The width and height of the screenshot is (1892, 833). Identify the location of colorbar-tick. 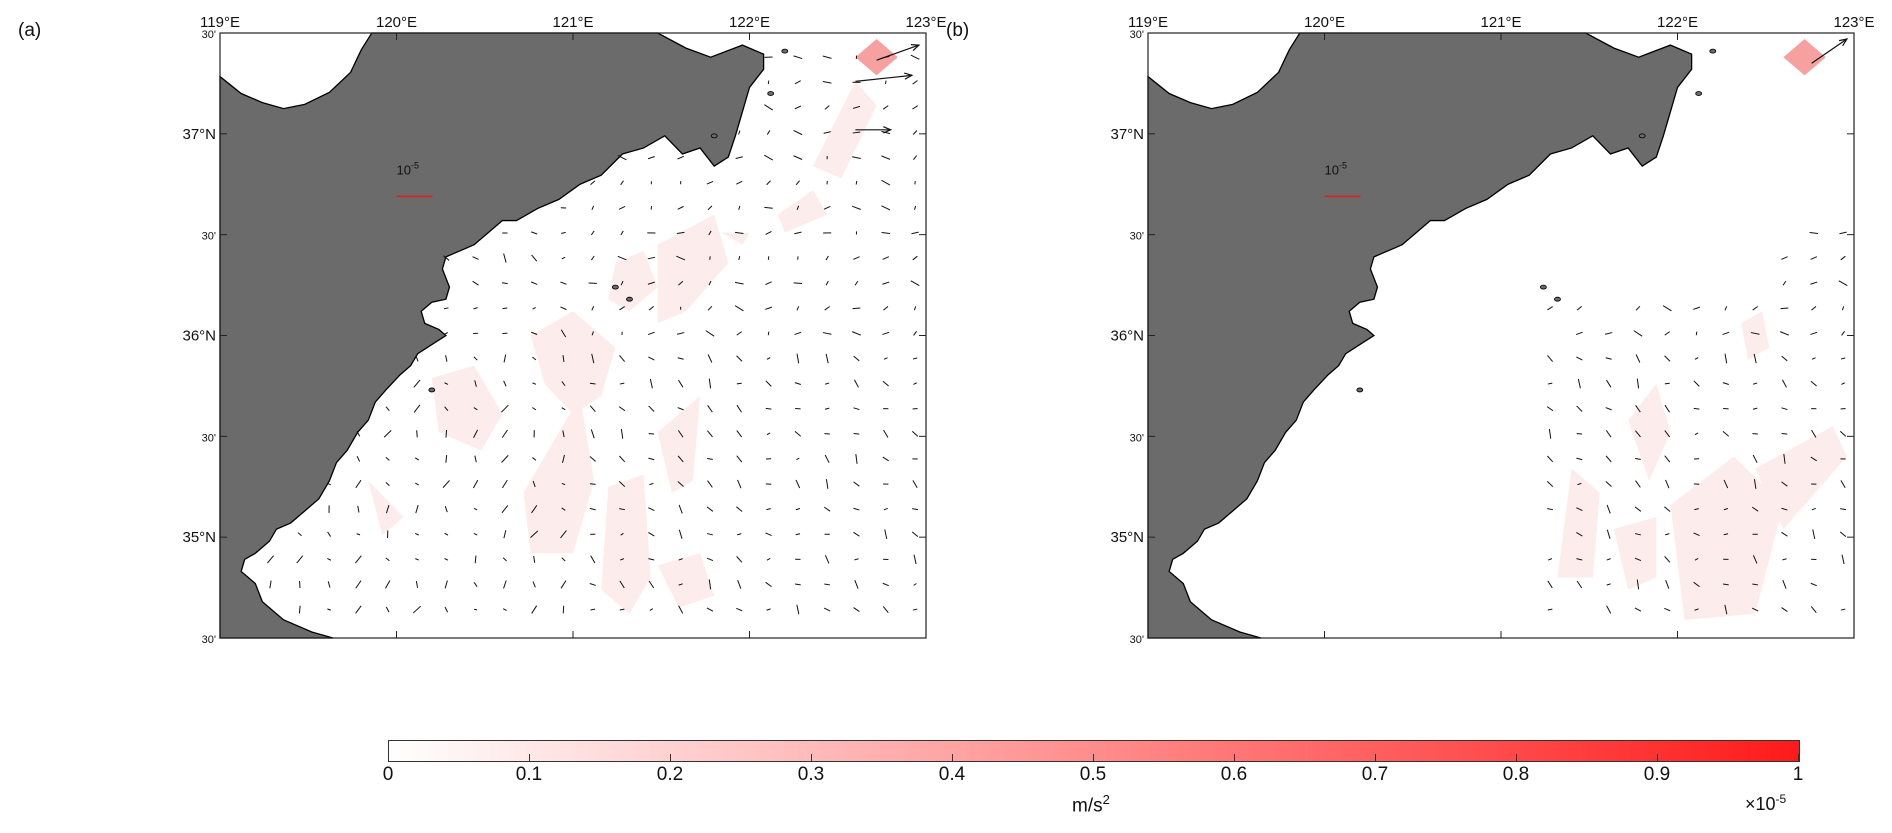
(1093, 757).